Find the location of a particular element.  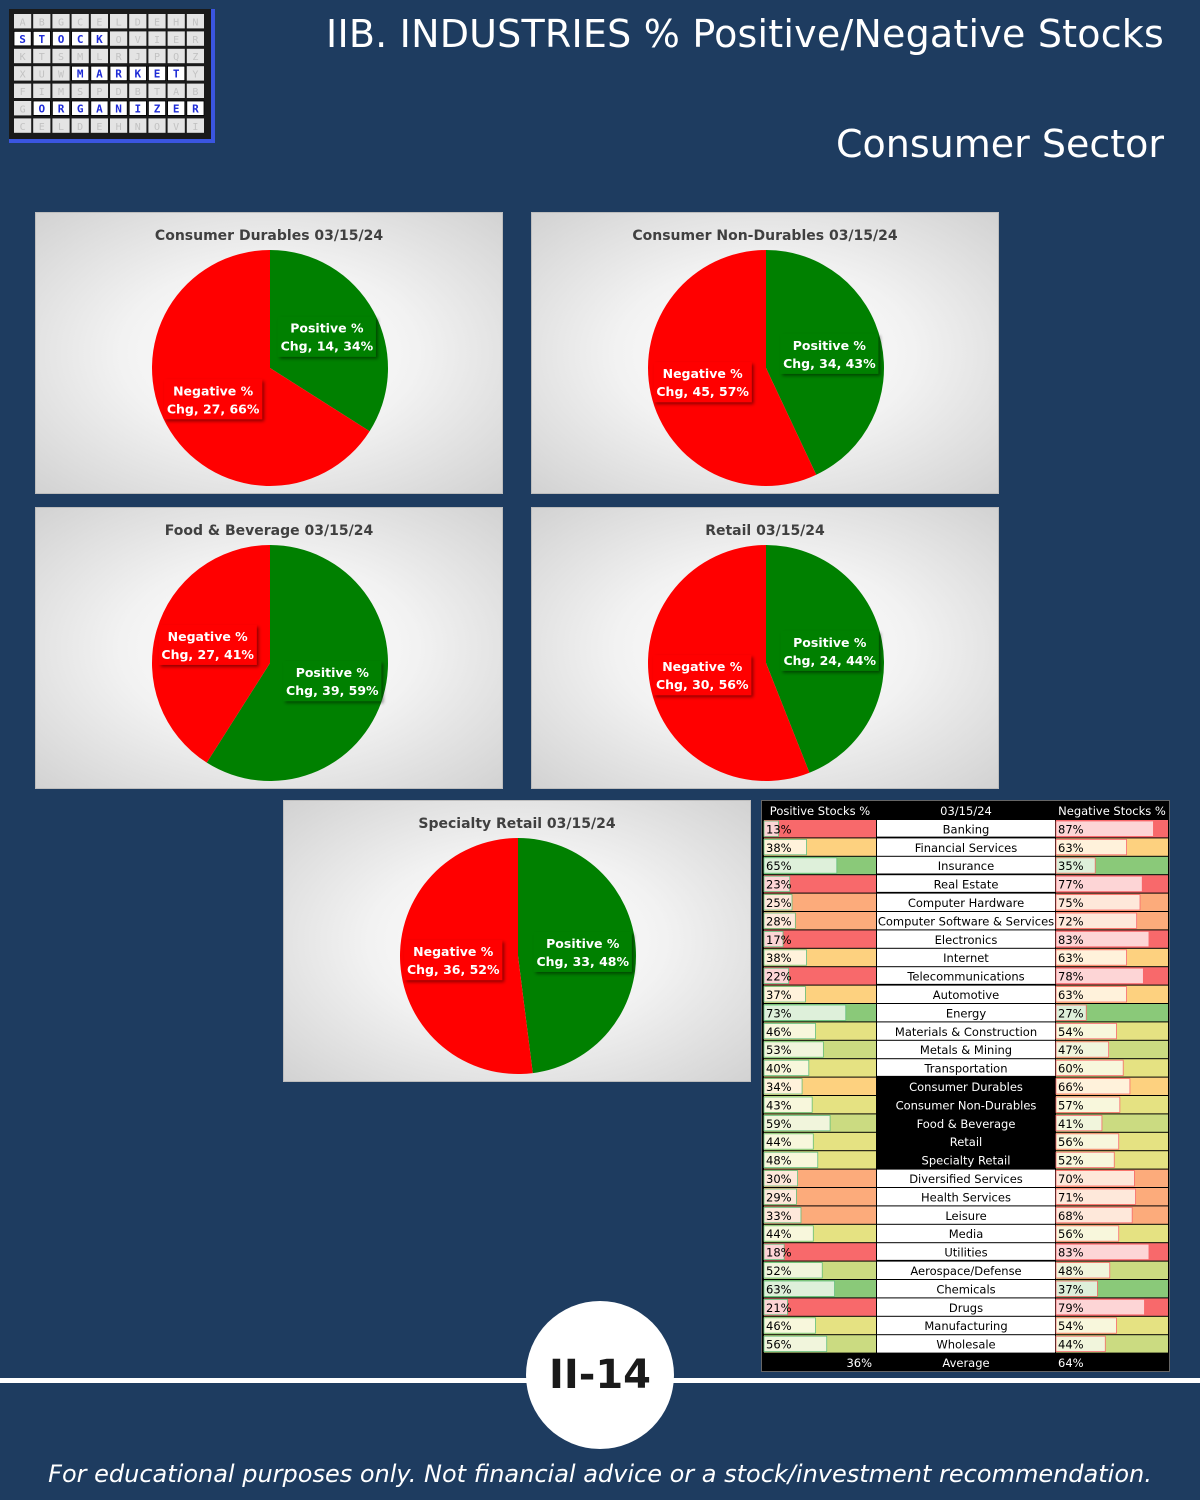

positive-value: 18% is located at coordinates (779, 1253).